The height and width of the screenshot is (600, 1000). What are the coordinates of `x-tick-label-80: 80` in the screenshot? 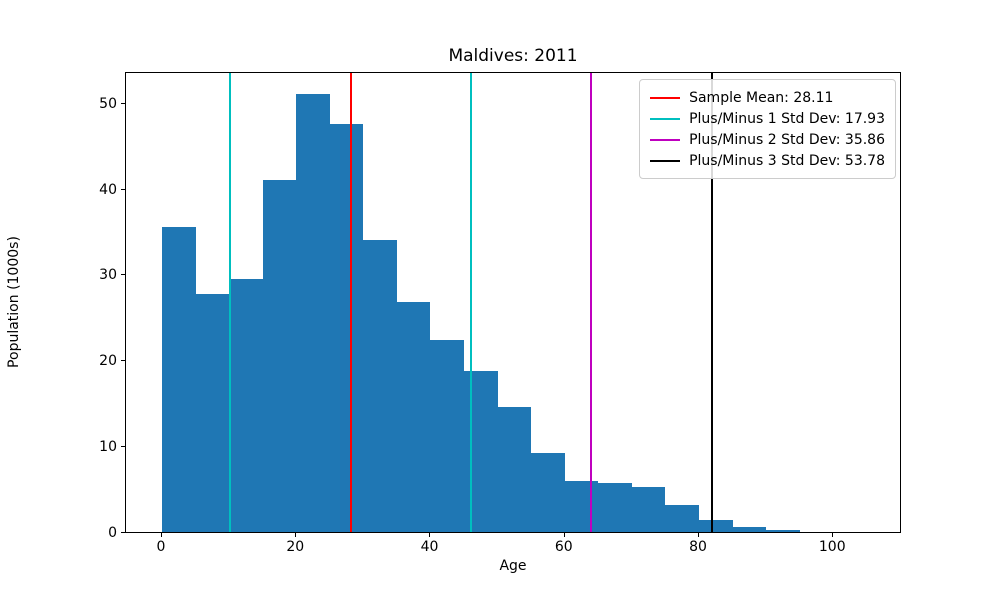 It's located at (698, 547).